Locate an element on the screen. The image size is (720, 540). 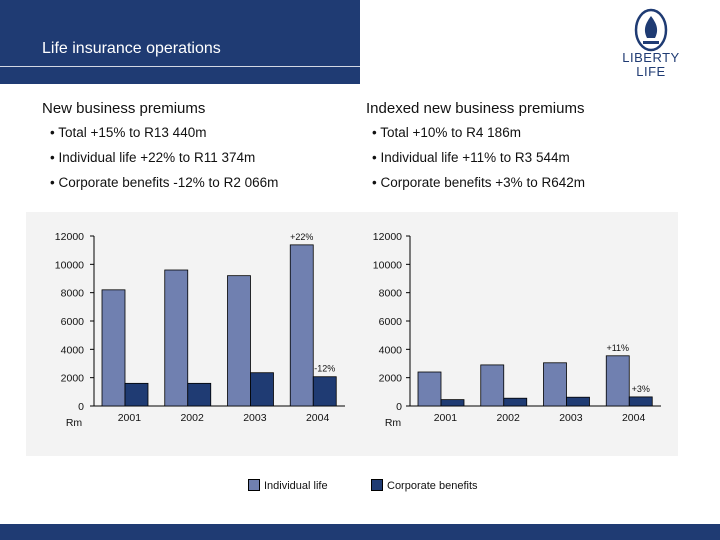
chart1-annotation: -12% is located at coordinates (324, 369).